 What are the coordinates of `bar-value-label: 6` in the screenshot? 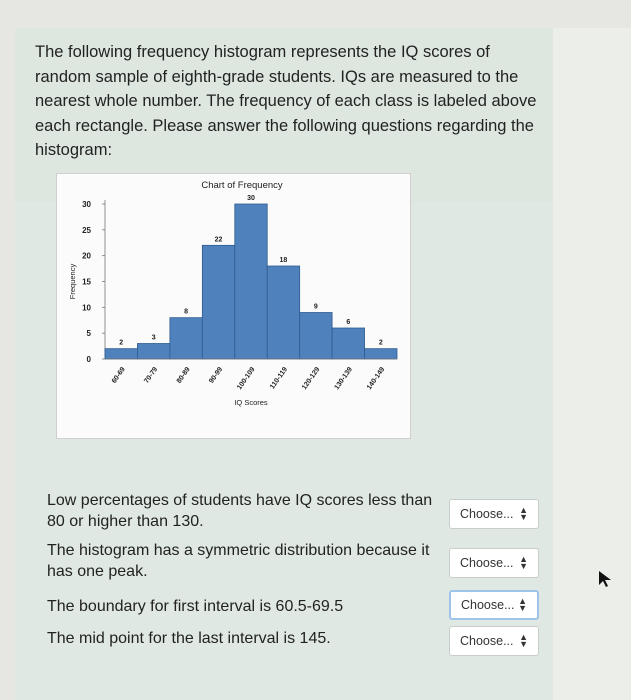 It's located at (348, 322).